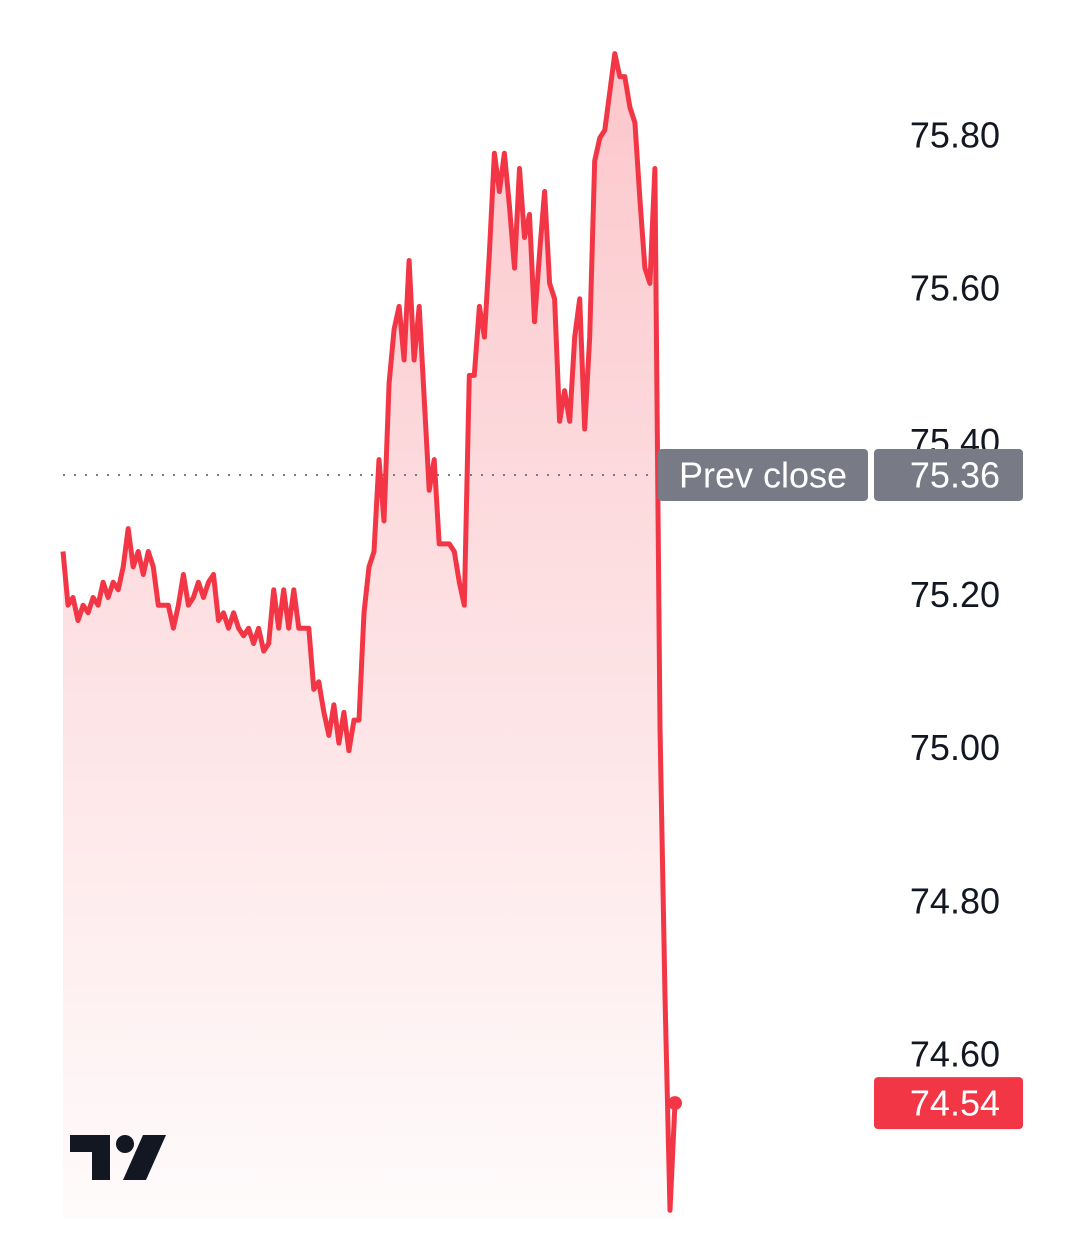 The width and height of the screenshot is (1080, 1240). I want to click on prev-close-value: 75.36, so click(955, 474).